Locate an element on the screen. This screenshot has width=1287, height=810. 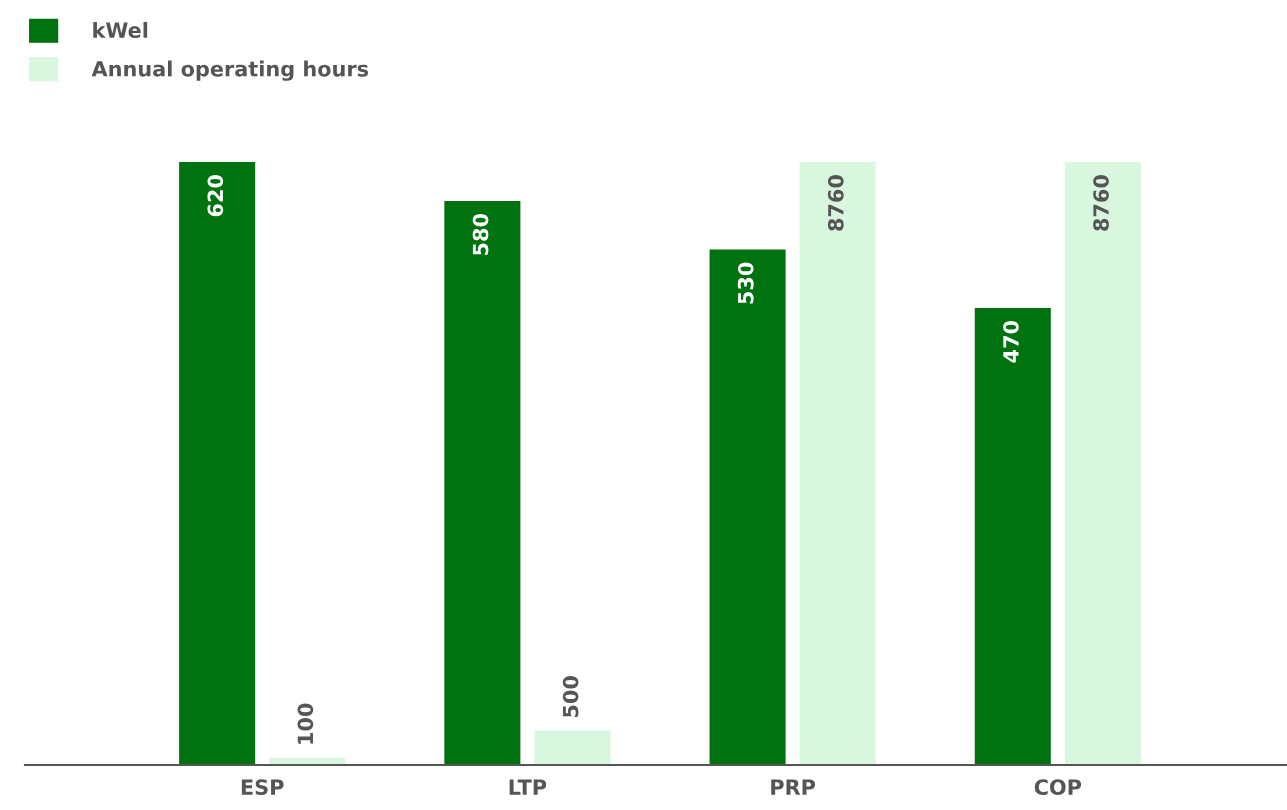
data-label: 500 is located at coordinates (570, 696).